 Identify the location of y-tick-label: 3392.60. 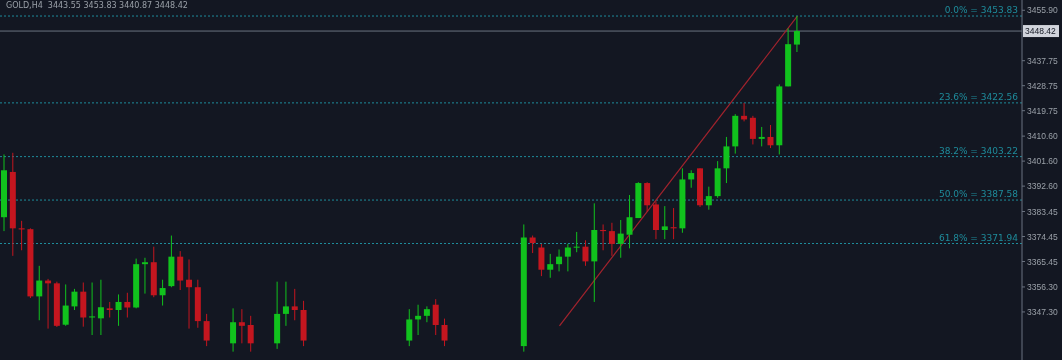
(1042, 186).